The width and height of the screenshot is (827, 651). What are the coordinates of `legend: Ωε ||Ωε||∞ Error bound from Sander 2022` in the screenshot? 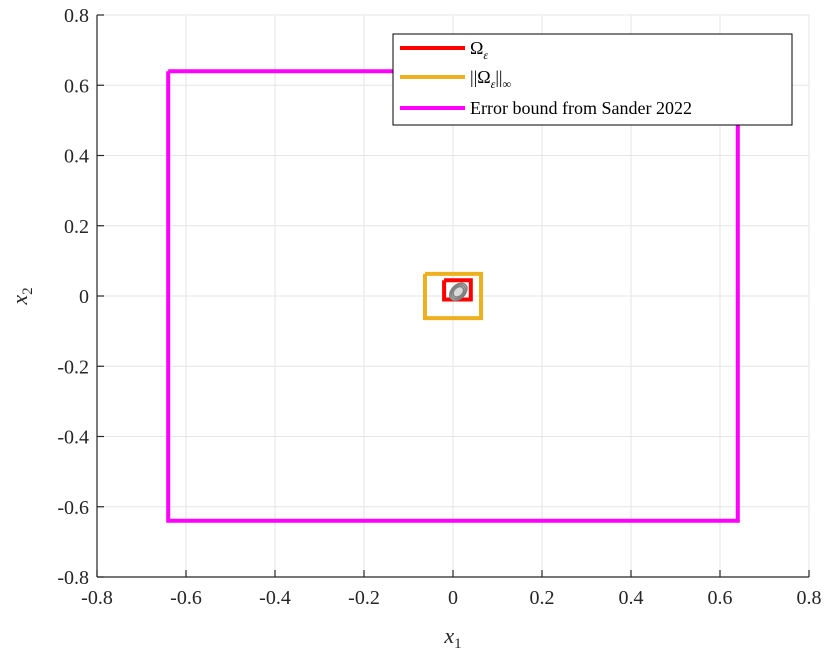 It's located at (592, 79).